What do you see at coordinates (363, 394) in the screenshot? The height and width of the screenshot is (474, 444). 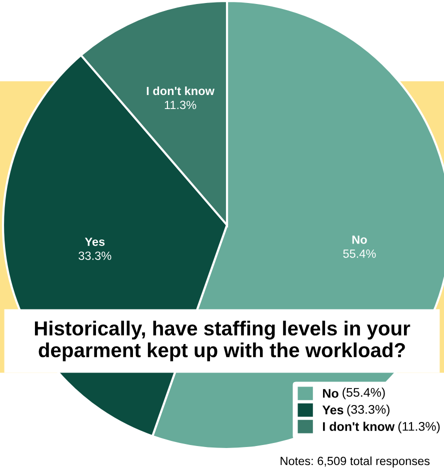 I see `text: (55.4%)` at bounding box center [363, 394].